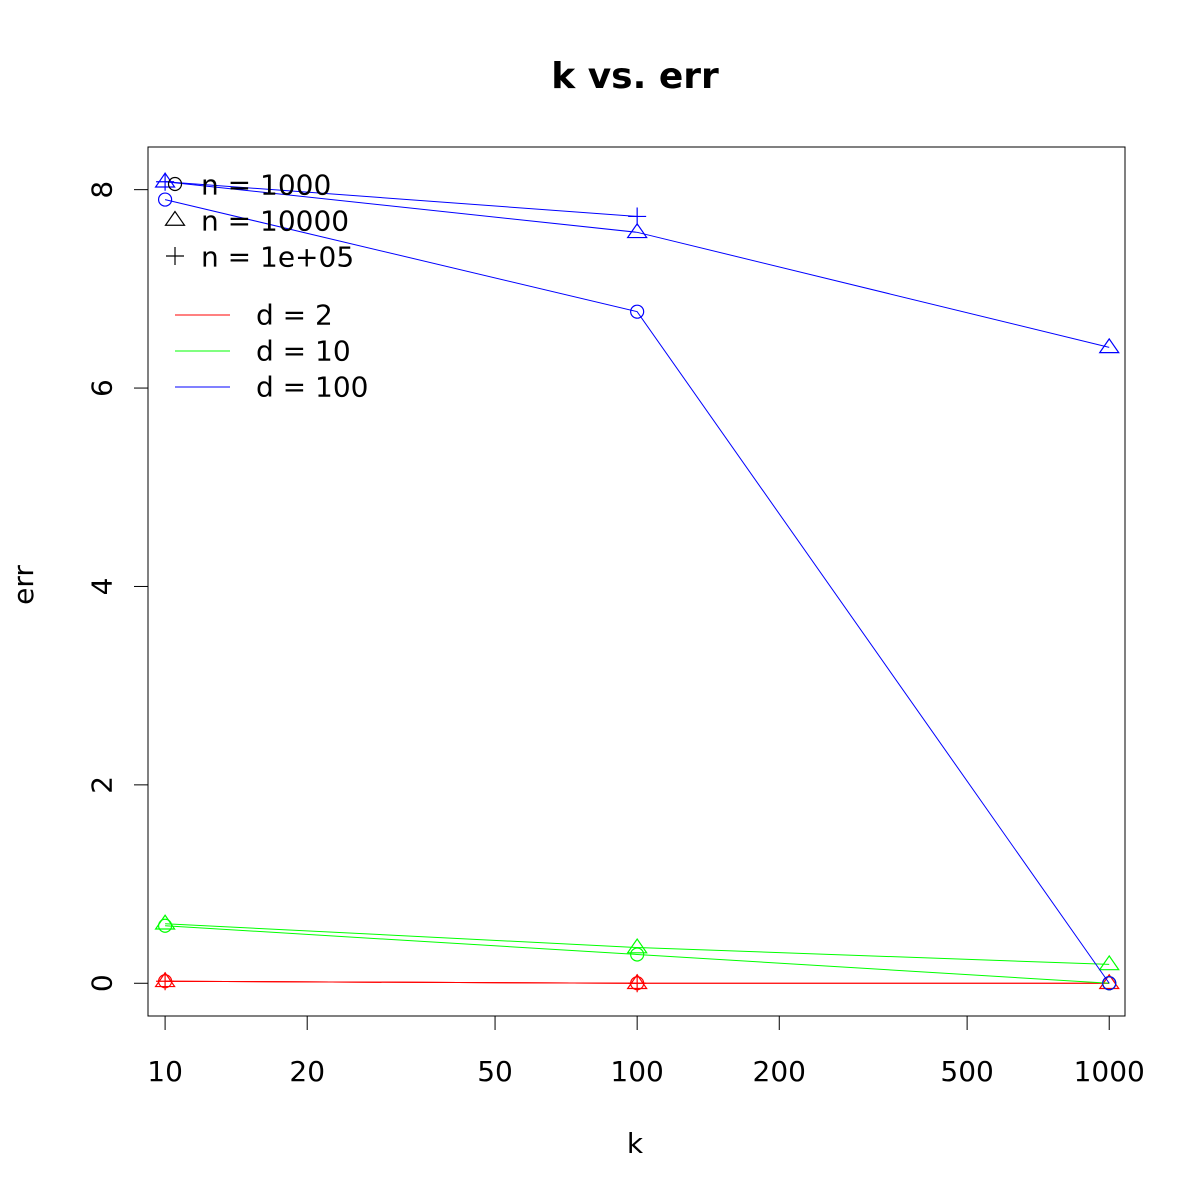 The height and width of the screenshot is (1200, 1200). Describe the element at coordinates (102, 190) in the screenshot. I see `y-tick-label: 8` at that location.